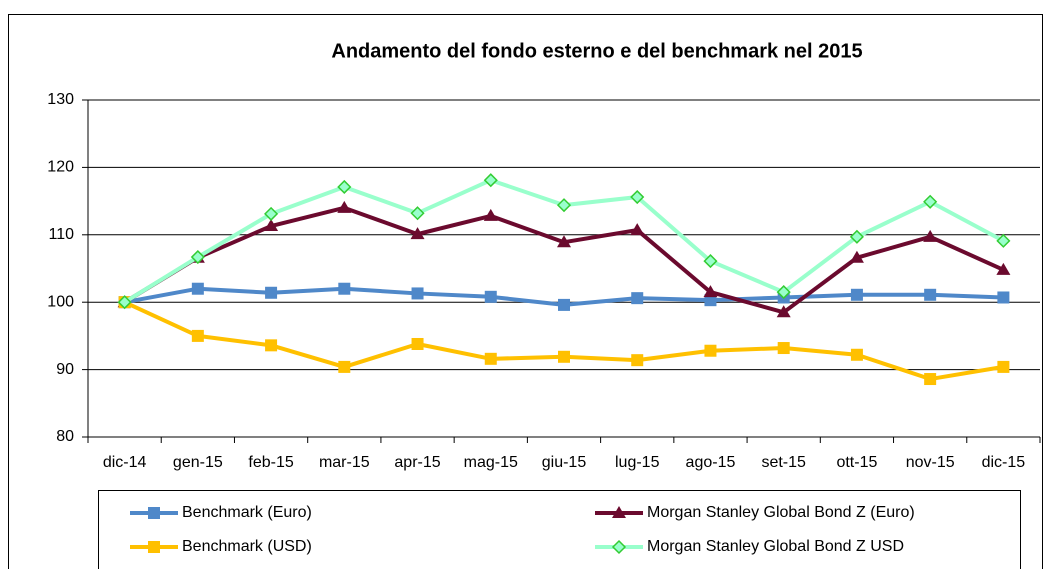  What do you see at coordinates (417, 462) in the screenshot?
I see `x-tick-label: apr-15` at bounding box center [417, 462].